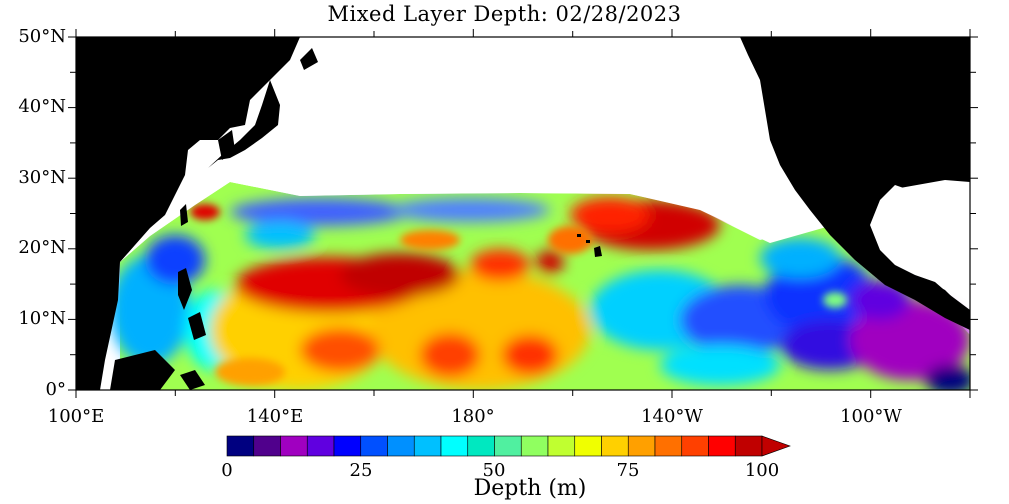 The image size is (1009, 504). I want to click on colorbar-label-75: 75, so click(628, 470).